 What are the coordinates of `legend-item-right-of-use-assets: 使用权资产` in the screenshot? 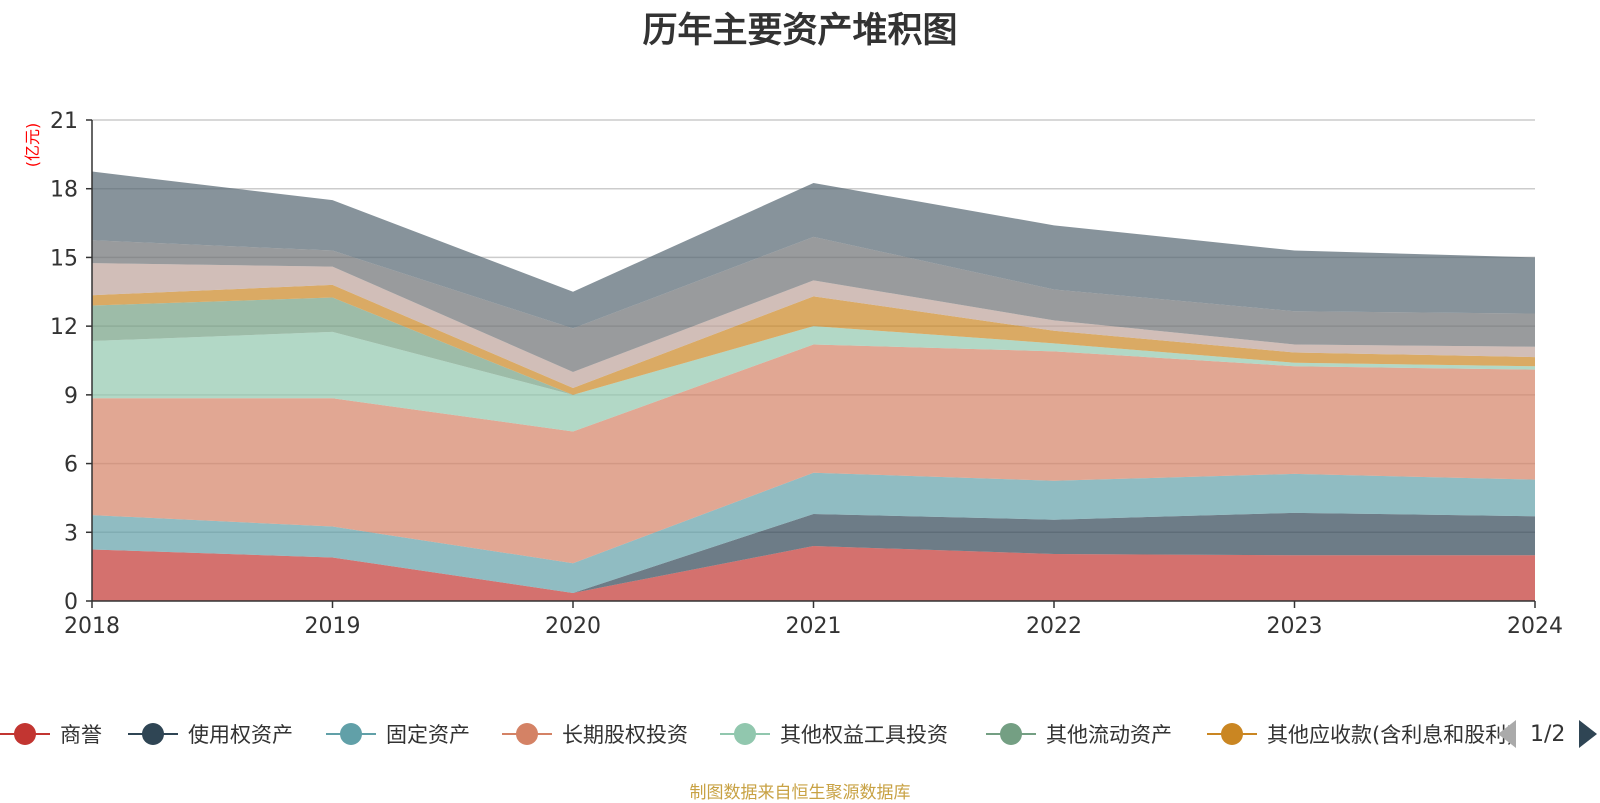 It's located at (210, 734).